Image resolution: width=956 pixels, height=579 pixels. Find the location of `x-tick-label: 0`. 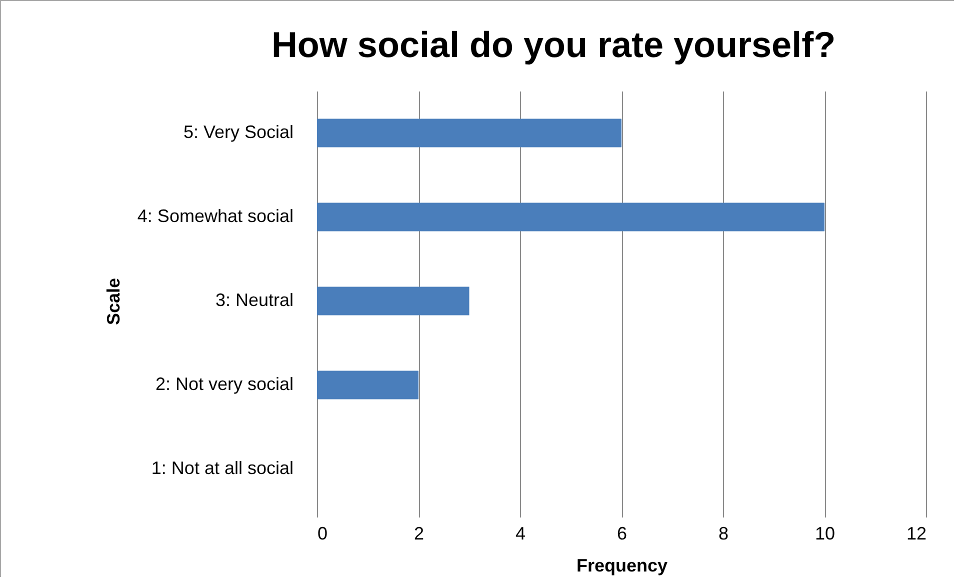

x-tick-label: 0 is located at coordinates (323, 534).